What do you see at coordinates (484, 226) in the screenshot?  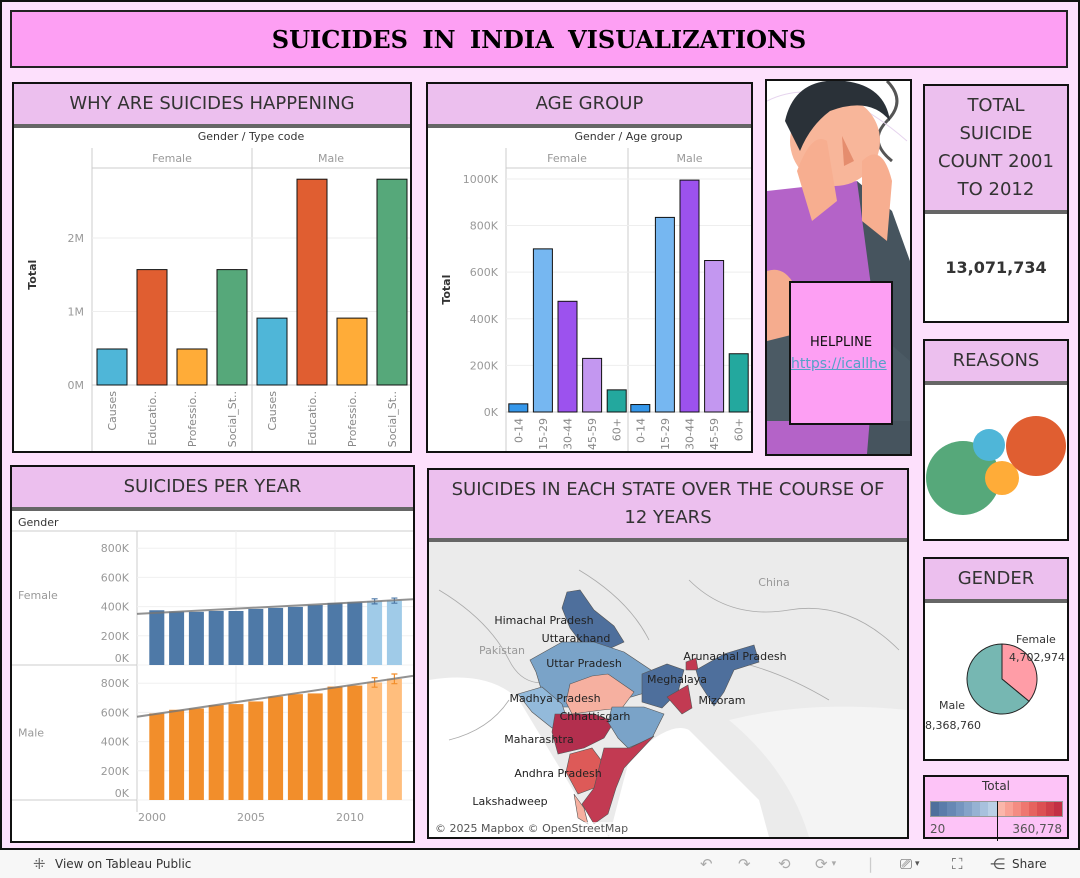 I see `y-tick-label: 800K` at bounding box center [484, 226].